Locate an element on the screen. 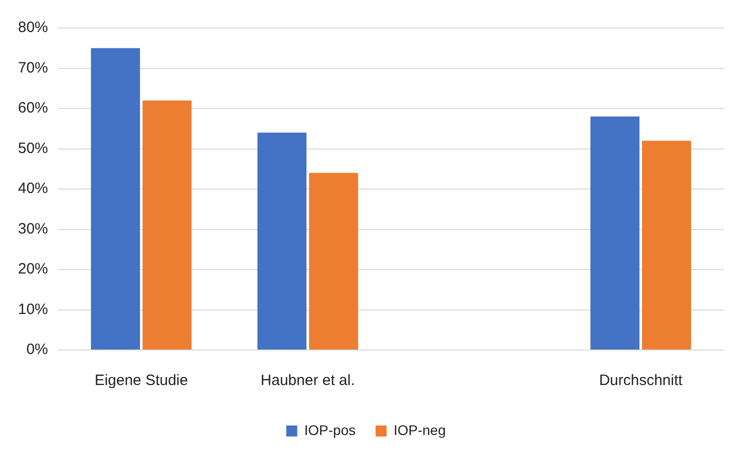  legend-label: IOP-neg is located at coordinates (420, 430).